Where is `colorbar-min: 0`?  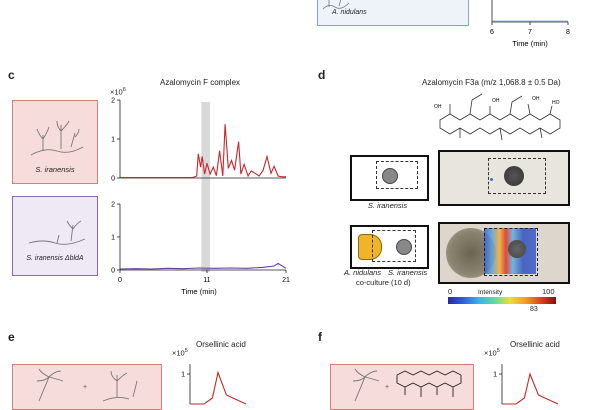 colorbar-min: 0 is located at coordinates (450, 291).